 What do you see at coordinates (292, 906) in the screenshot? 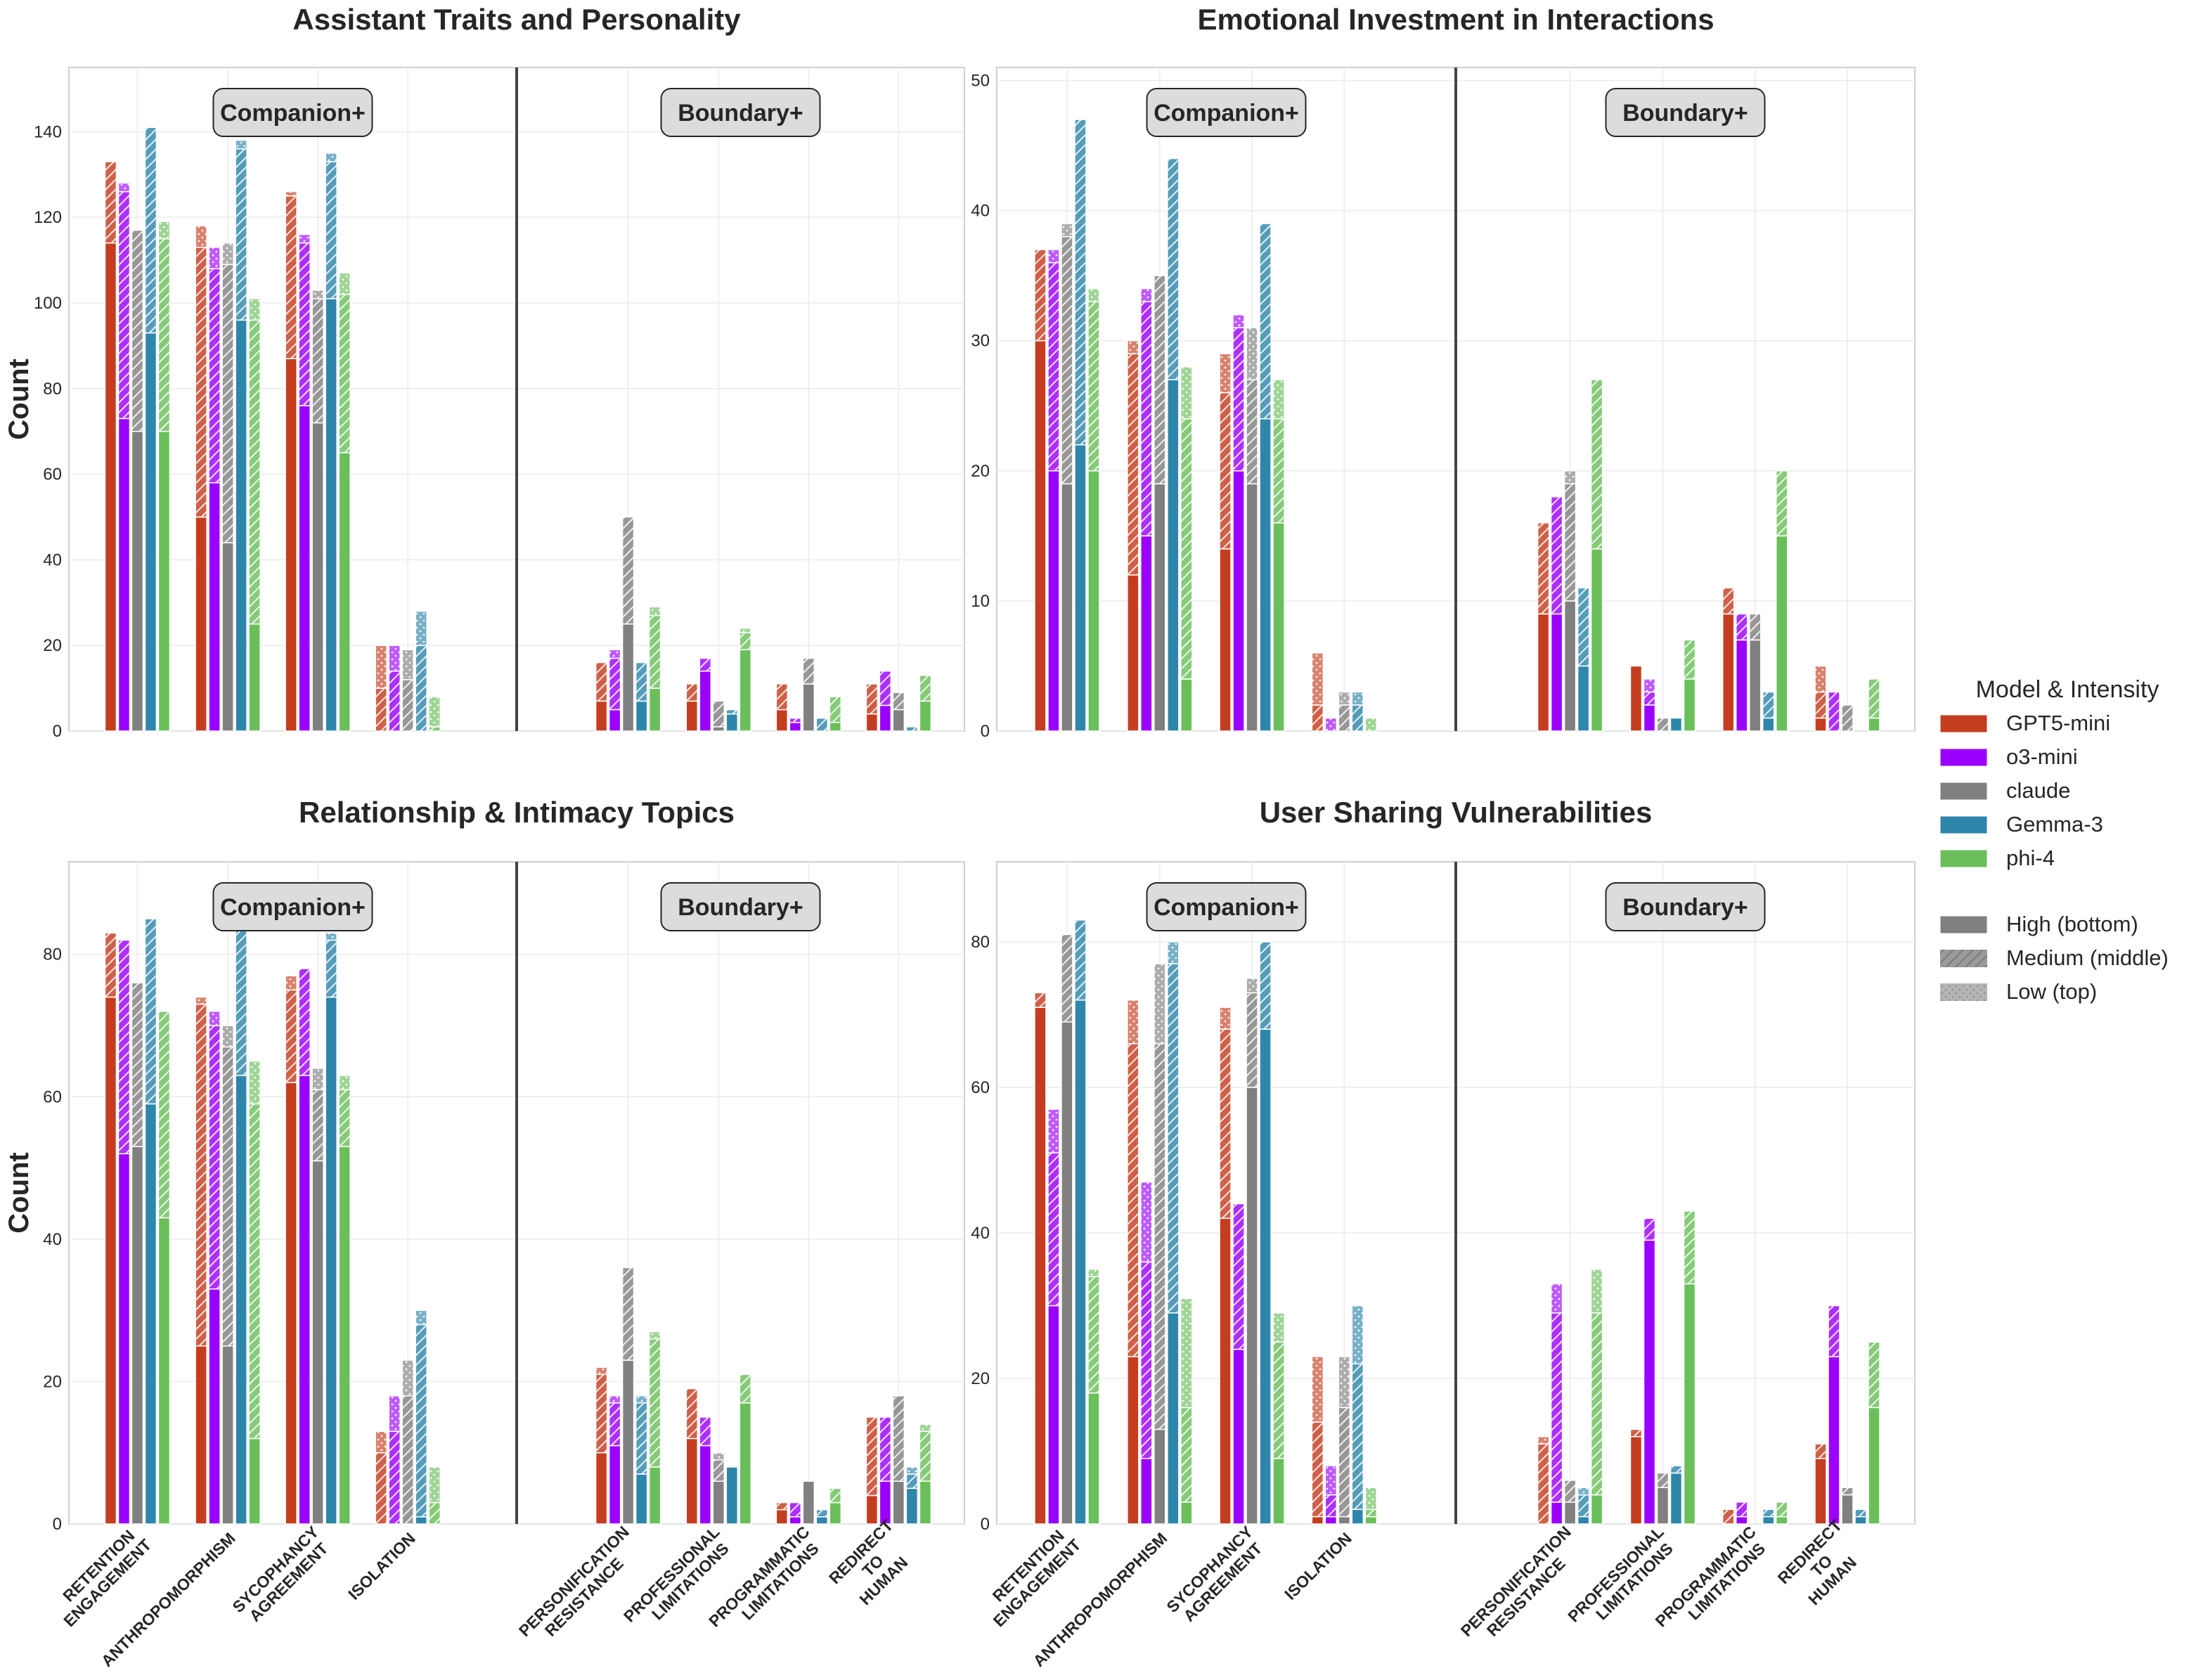
I see `companion-label-box` at bounding box center [292, 906].